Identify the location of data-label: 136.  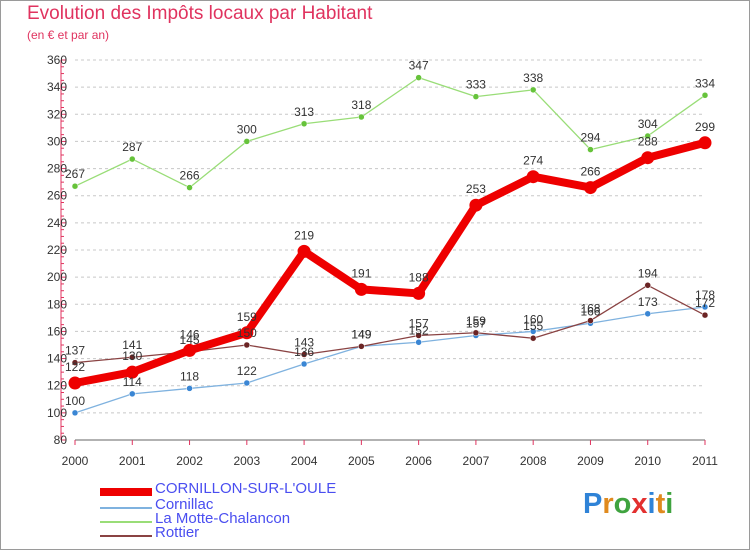
(304, 352).